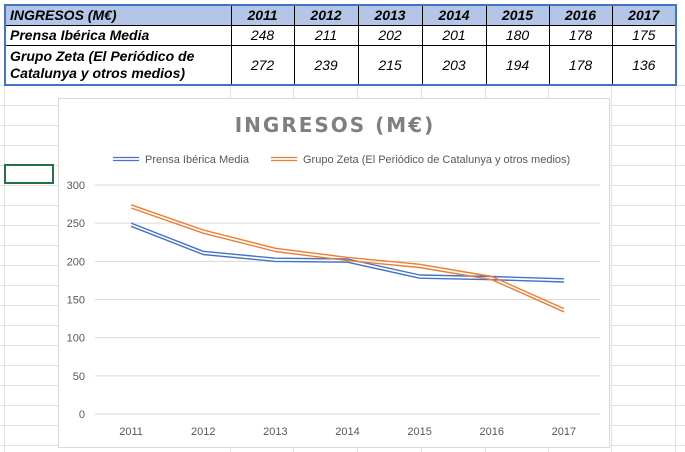  What do you see at coordinates (454, 65) in the screenshot?
I see `cell-value: 203` at bounding box center [454, 65].